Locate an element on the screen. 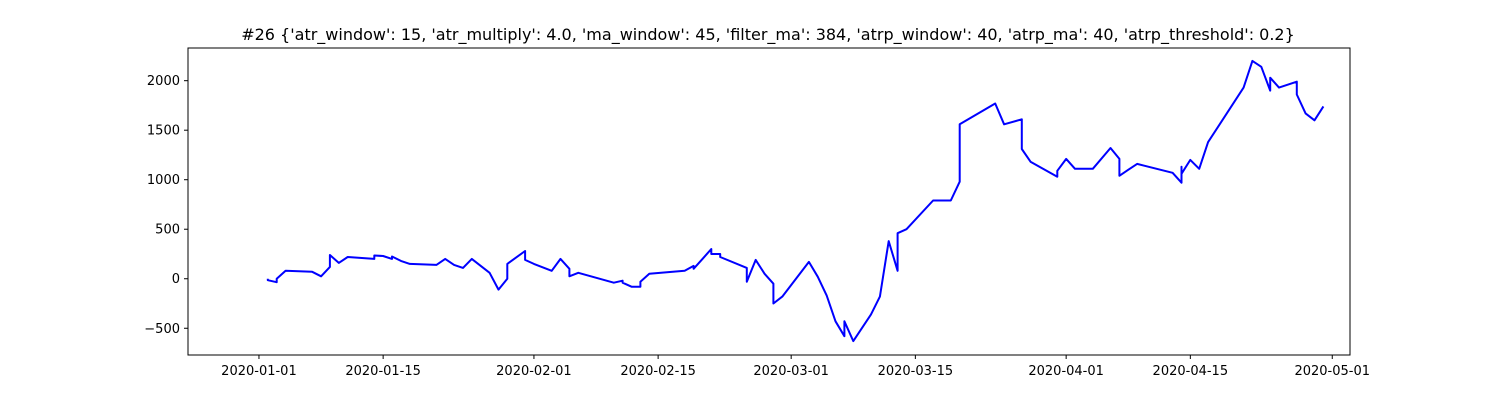 The width and height of the screenshot is (1500, 400). x-tick-label: 2020-03-15 is located at coordinates (916, 371).